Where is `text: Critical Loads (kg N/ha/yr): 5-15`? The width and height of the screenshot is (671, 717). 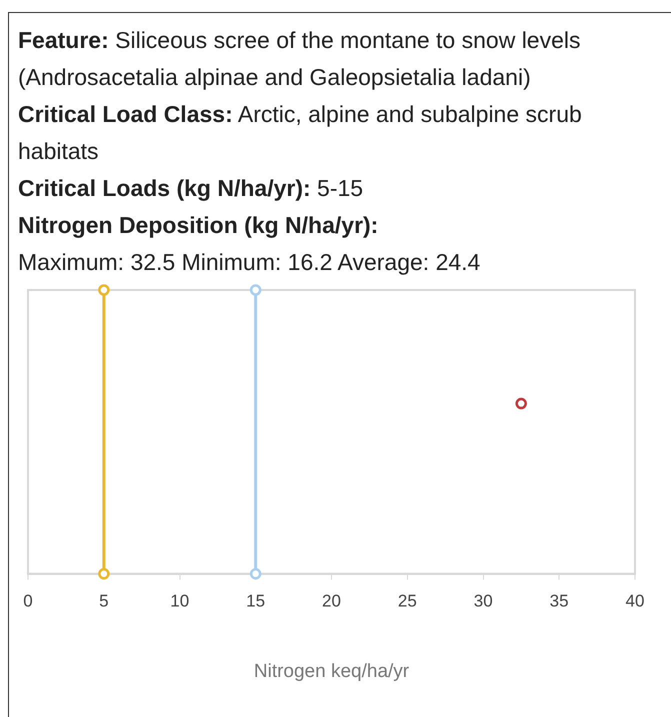
text: Critical Loads (kg N/ha/yr): 5-15 is located at coordinates (191, 188).